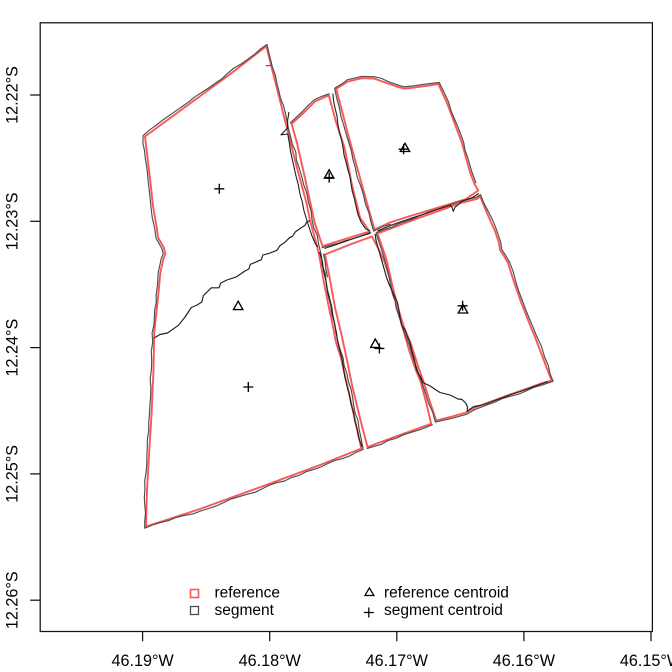  I want to click on svg-text: 12.24°S, so click(13, 348).